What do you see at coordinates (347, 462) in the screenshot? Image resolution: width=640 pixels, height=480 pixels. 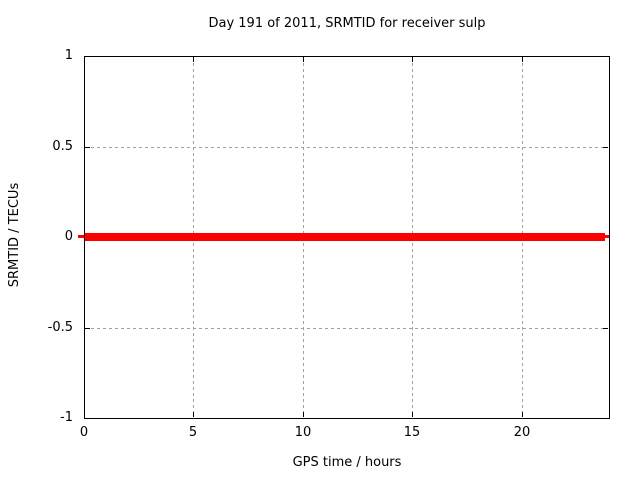 I see `x-axis-label: GPS time / hours` at bounding box center [347, 462].